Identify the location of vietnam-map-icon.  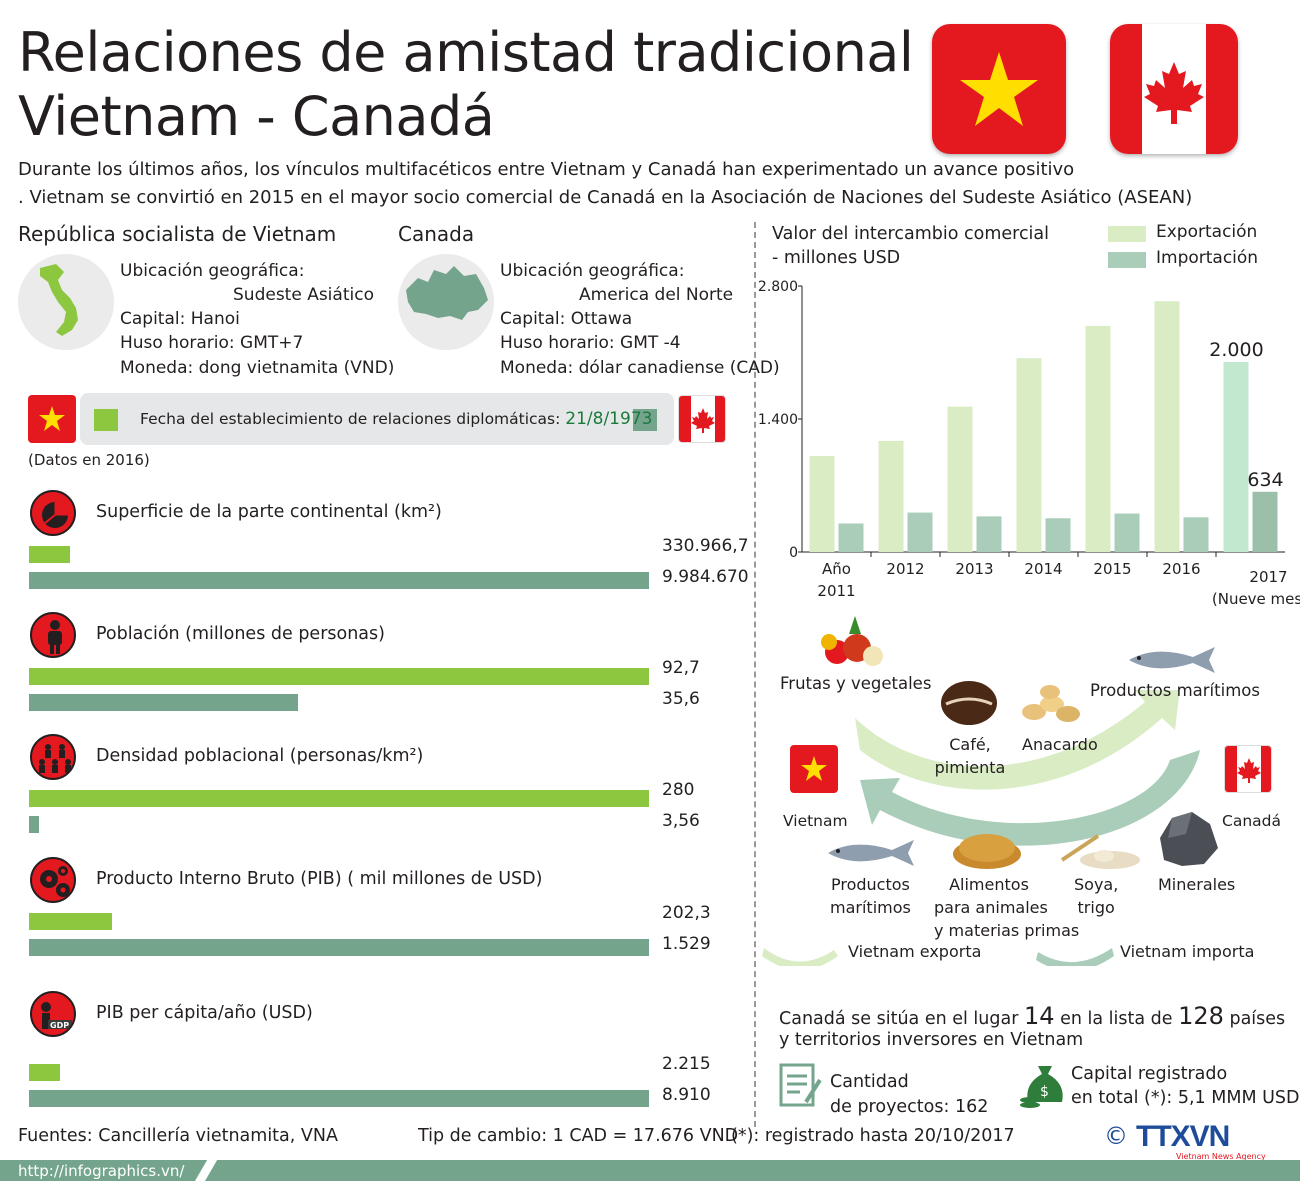
(66, 302).